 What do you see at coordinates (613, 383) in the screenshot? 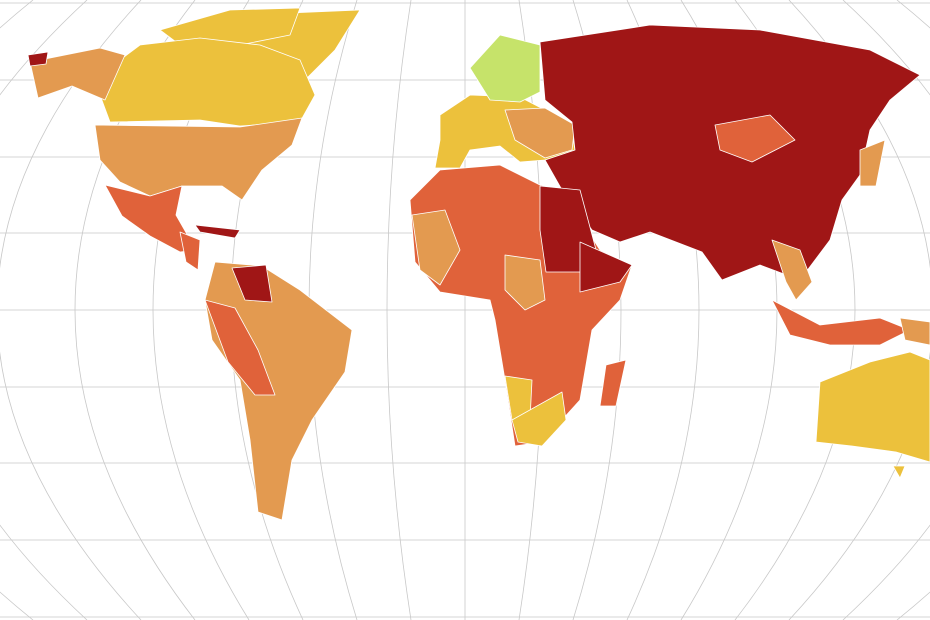
I see `country-madagascar` at bounding box center [613, 383].